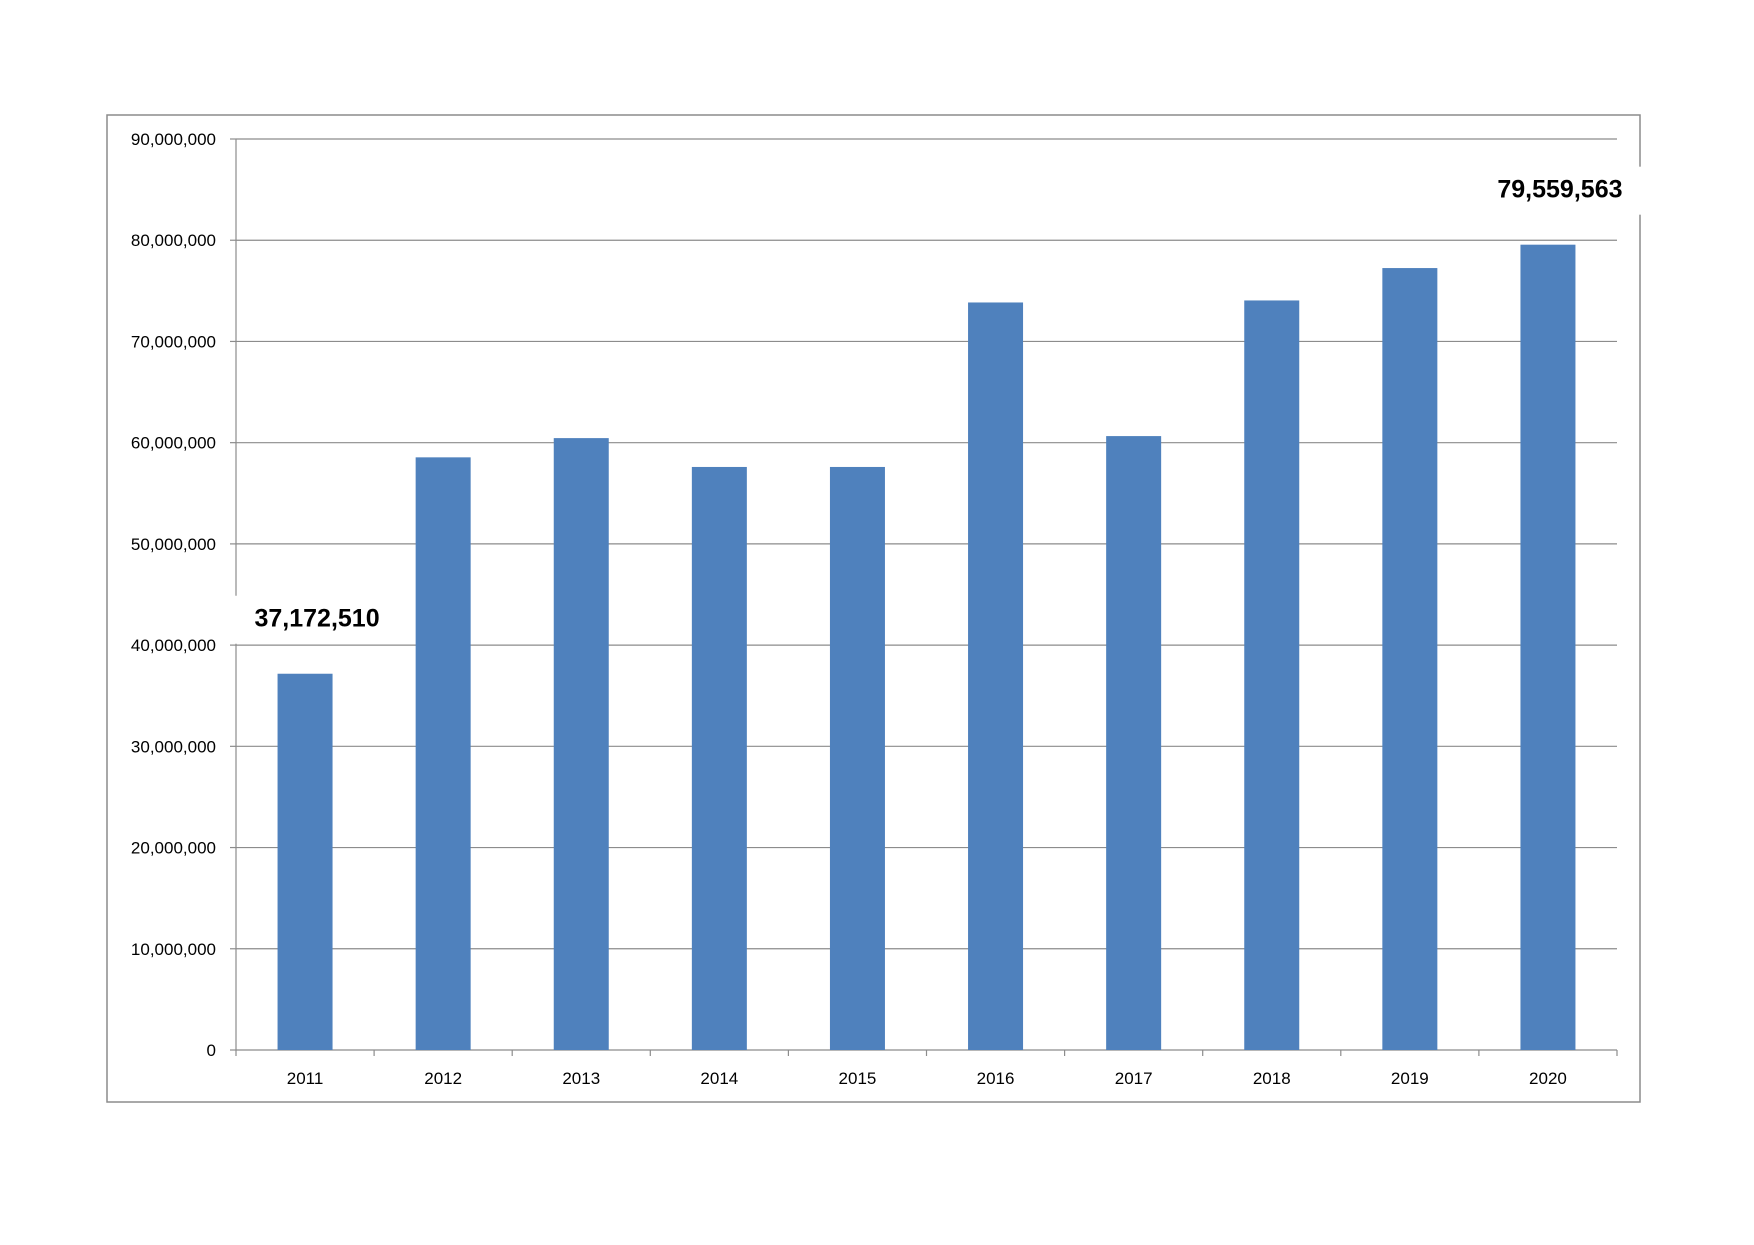 The width and height of the screenshot is (1754, 1245). What do you see at coordinates (1548, 647) in the screenshot?
I see `bar-2020` at bounding box center [1548, 647].